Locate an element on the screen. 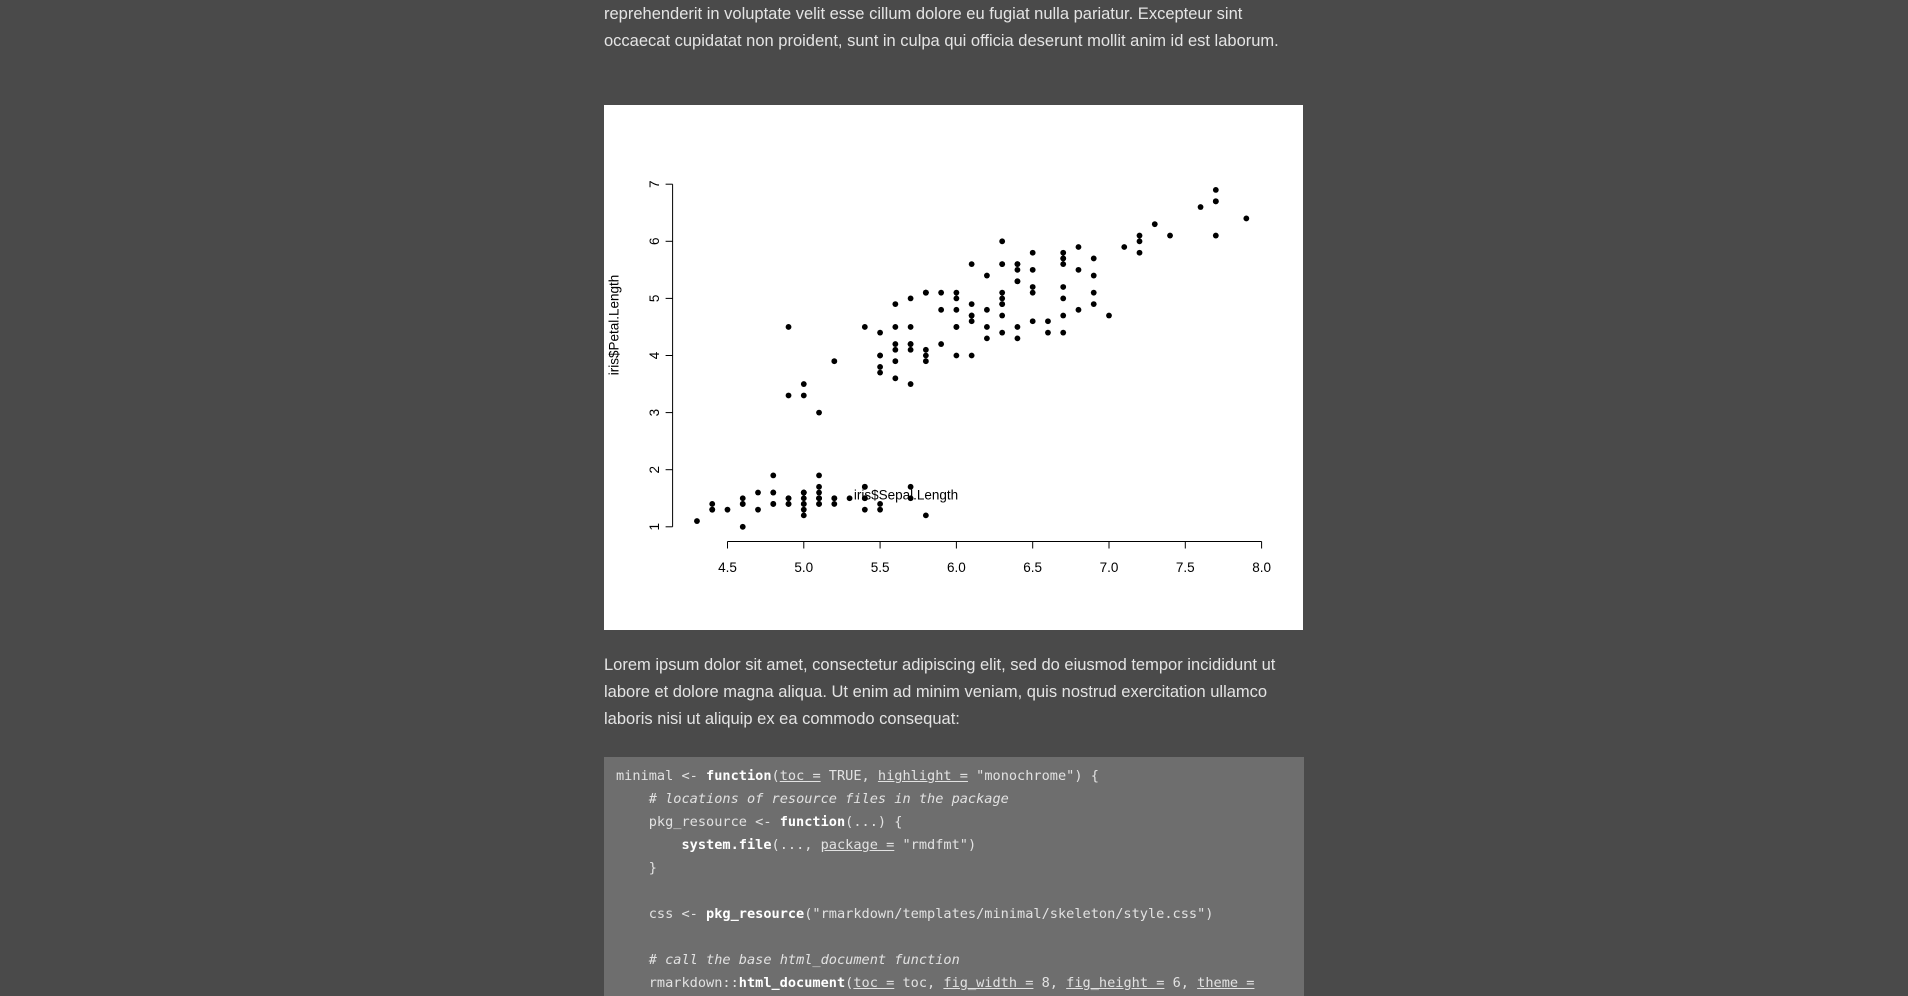 This screenshot has height=996, width=1908. code-line: system.file(..., package = "rmdfmt") is located at coordinates (954, 845).